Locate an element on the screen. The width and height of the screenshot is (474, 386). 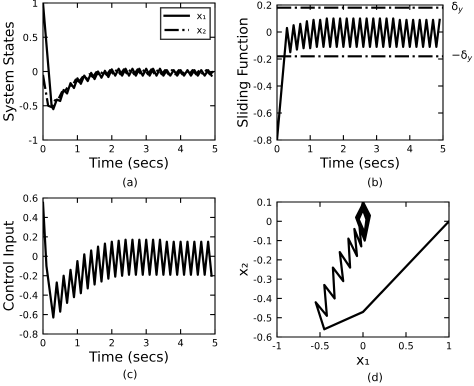
y-axis-title: Sliding Function is located at coordinates (243, 72).